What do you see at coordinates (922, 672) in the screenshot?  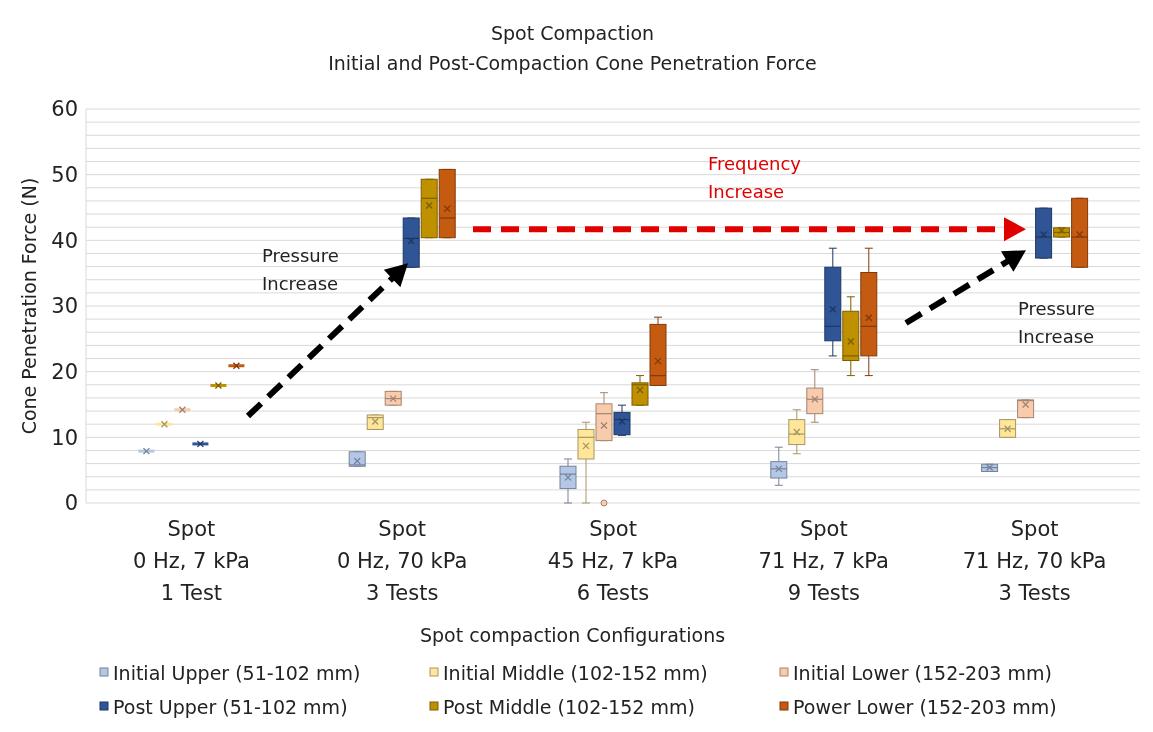 I see `legend-label: Initial Lower (152-203 mm)` at bounding box center [922, 672].